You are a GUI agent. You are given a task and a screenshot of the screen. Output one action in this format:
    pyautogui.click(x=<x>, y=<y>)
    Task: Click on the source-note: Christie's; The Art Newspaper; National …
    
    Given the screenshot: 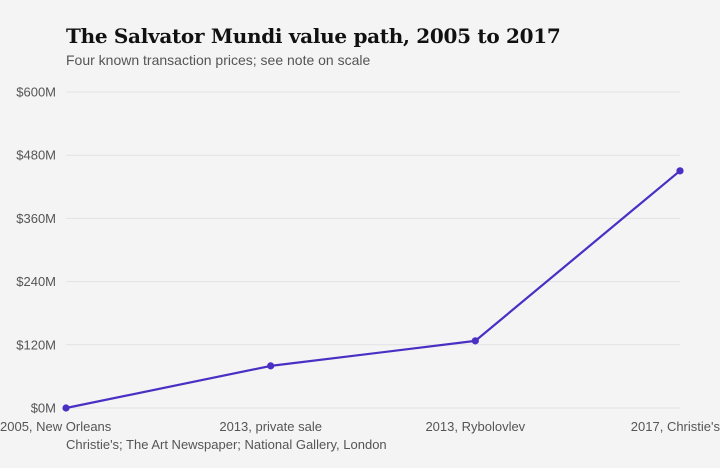 What is the action you would take?
    pyautogui.click(x=226, y=444)
    